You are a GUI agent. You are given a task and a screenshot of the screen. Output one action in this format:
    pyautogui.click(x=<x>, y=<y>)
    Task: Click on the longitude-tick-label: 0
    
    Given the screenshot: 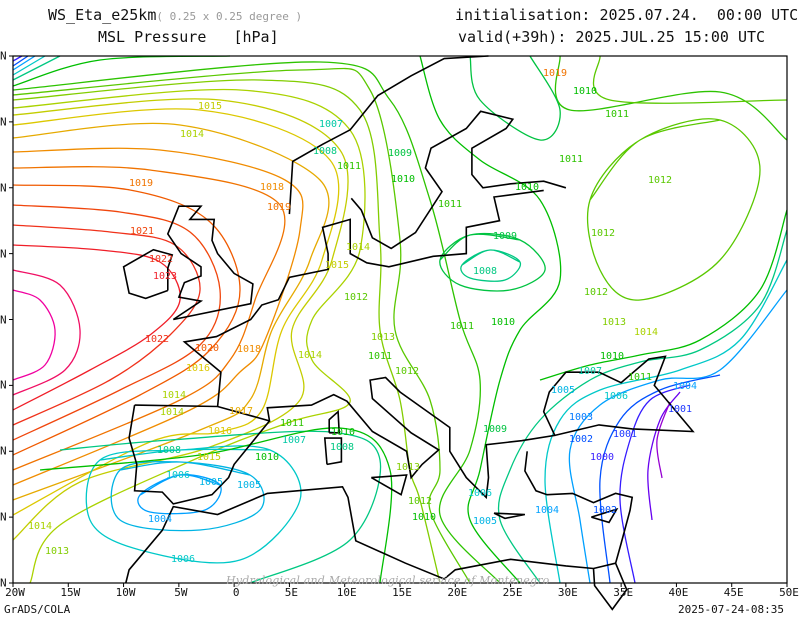 What is the action you would take?
    pyautogui.click(x=236, y=592)
    